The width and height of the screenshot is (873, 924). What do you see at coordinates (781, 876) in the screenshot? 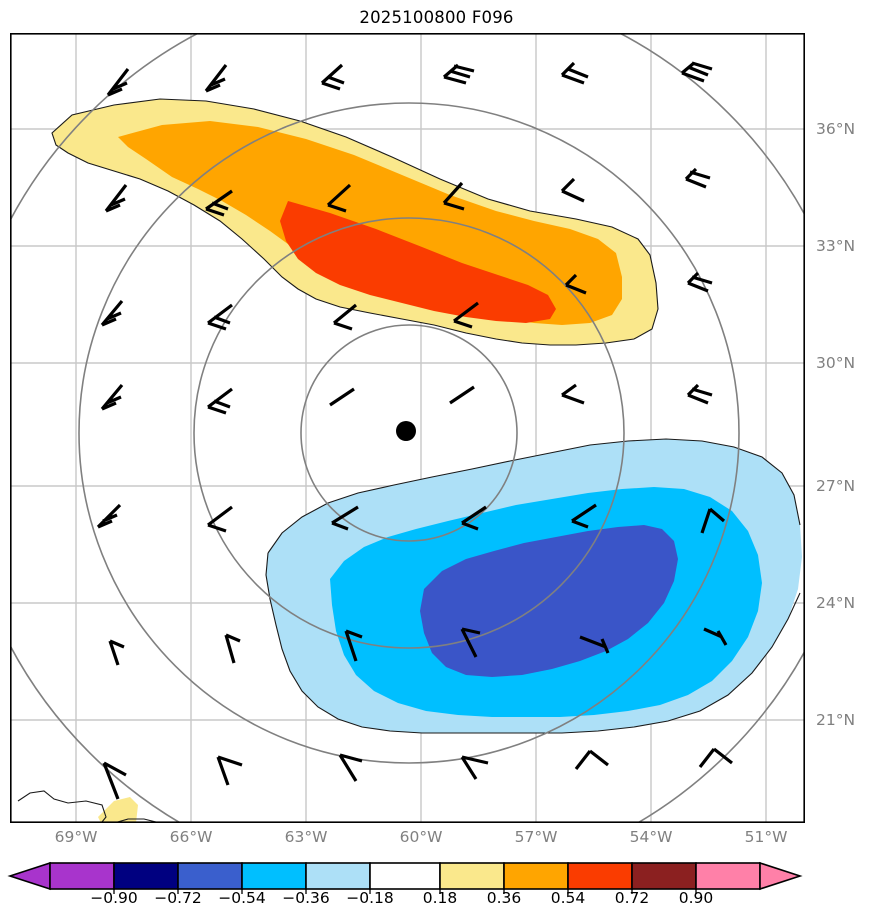
I see `cb-cell-over` at bounding box center [781, 876].